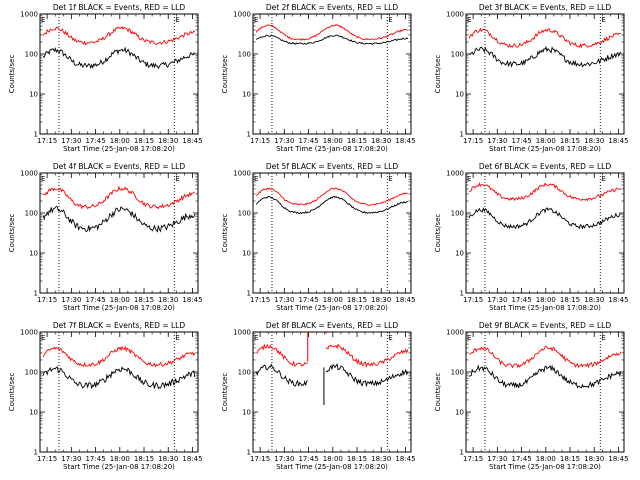 The image size is (640, 480). Describe the element at coordinates (545, 325) in the screenshot. I see `panel-title: Det 9f BLACK = Events, RED = LLD` at that location.